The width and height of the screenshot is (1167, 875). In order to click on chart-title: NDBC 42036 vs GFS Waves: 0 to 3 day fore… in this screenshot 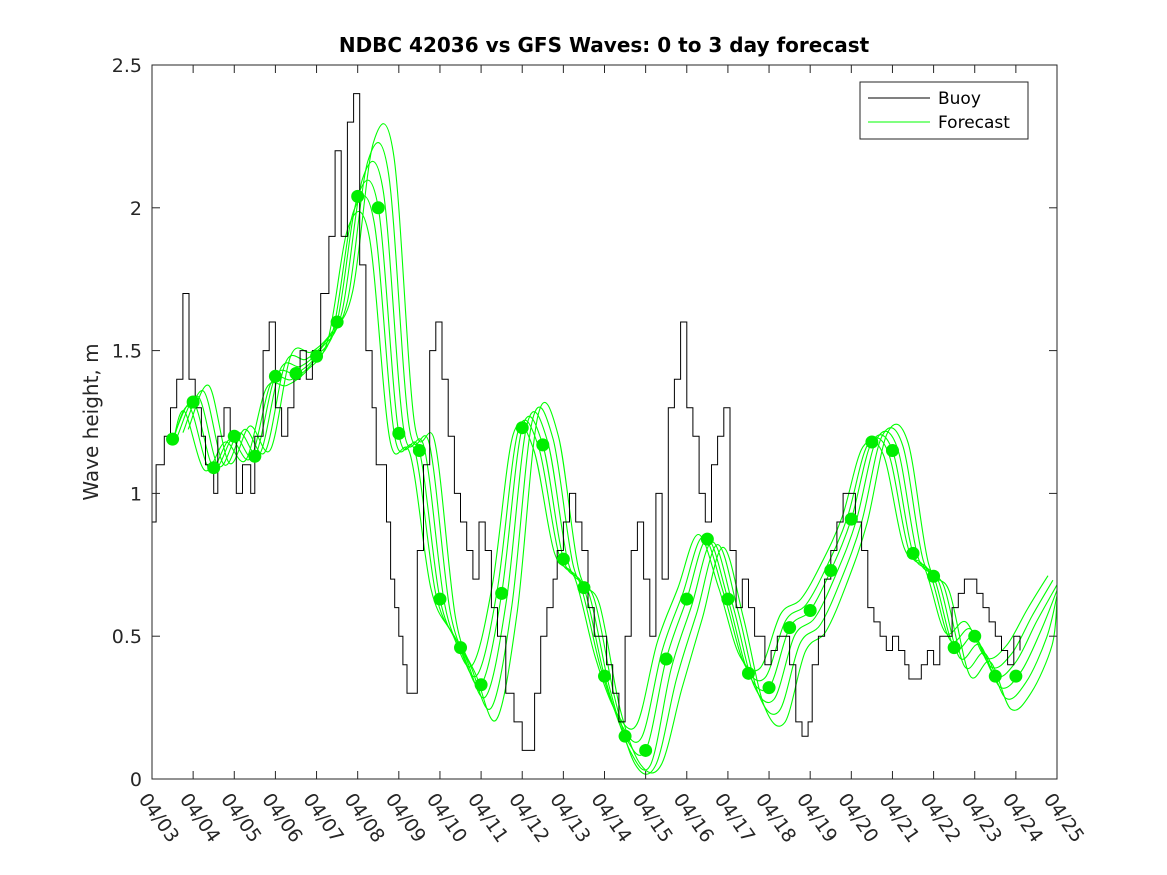, I will do `click(604, 45)`.